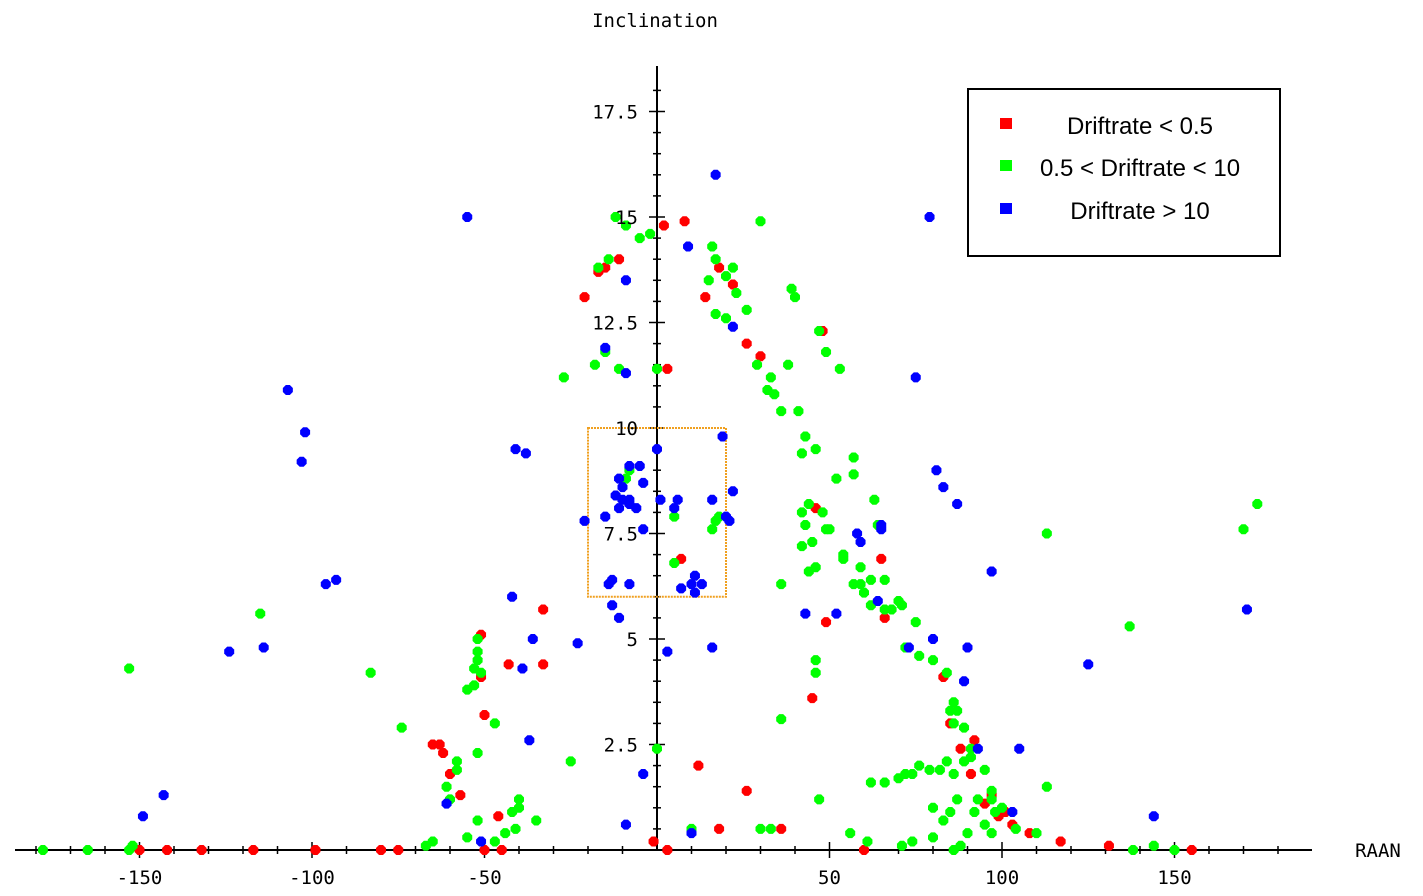 The width and height of the screenshot is (1423, 896). Describe the element at coordinates (1140, 168) in the screenshot. I see `legend-label-1: 0.5 < Driftrate < 10` at that location.